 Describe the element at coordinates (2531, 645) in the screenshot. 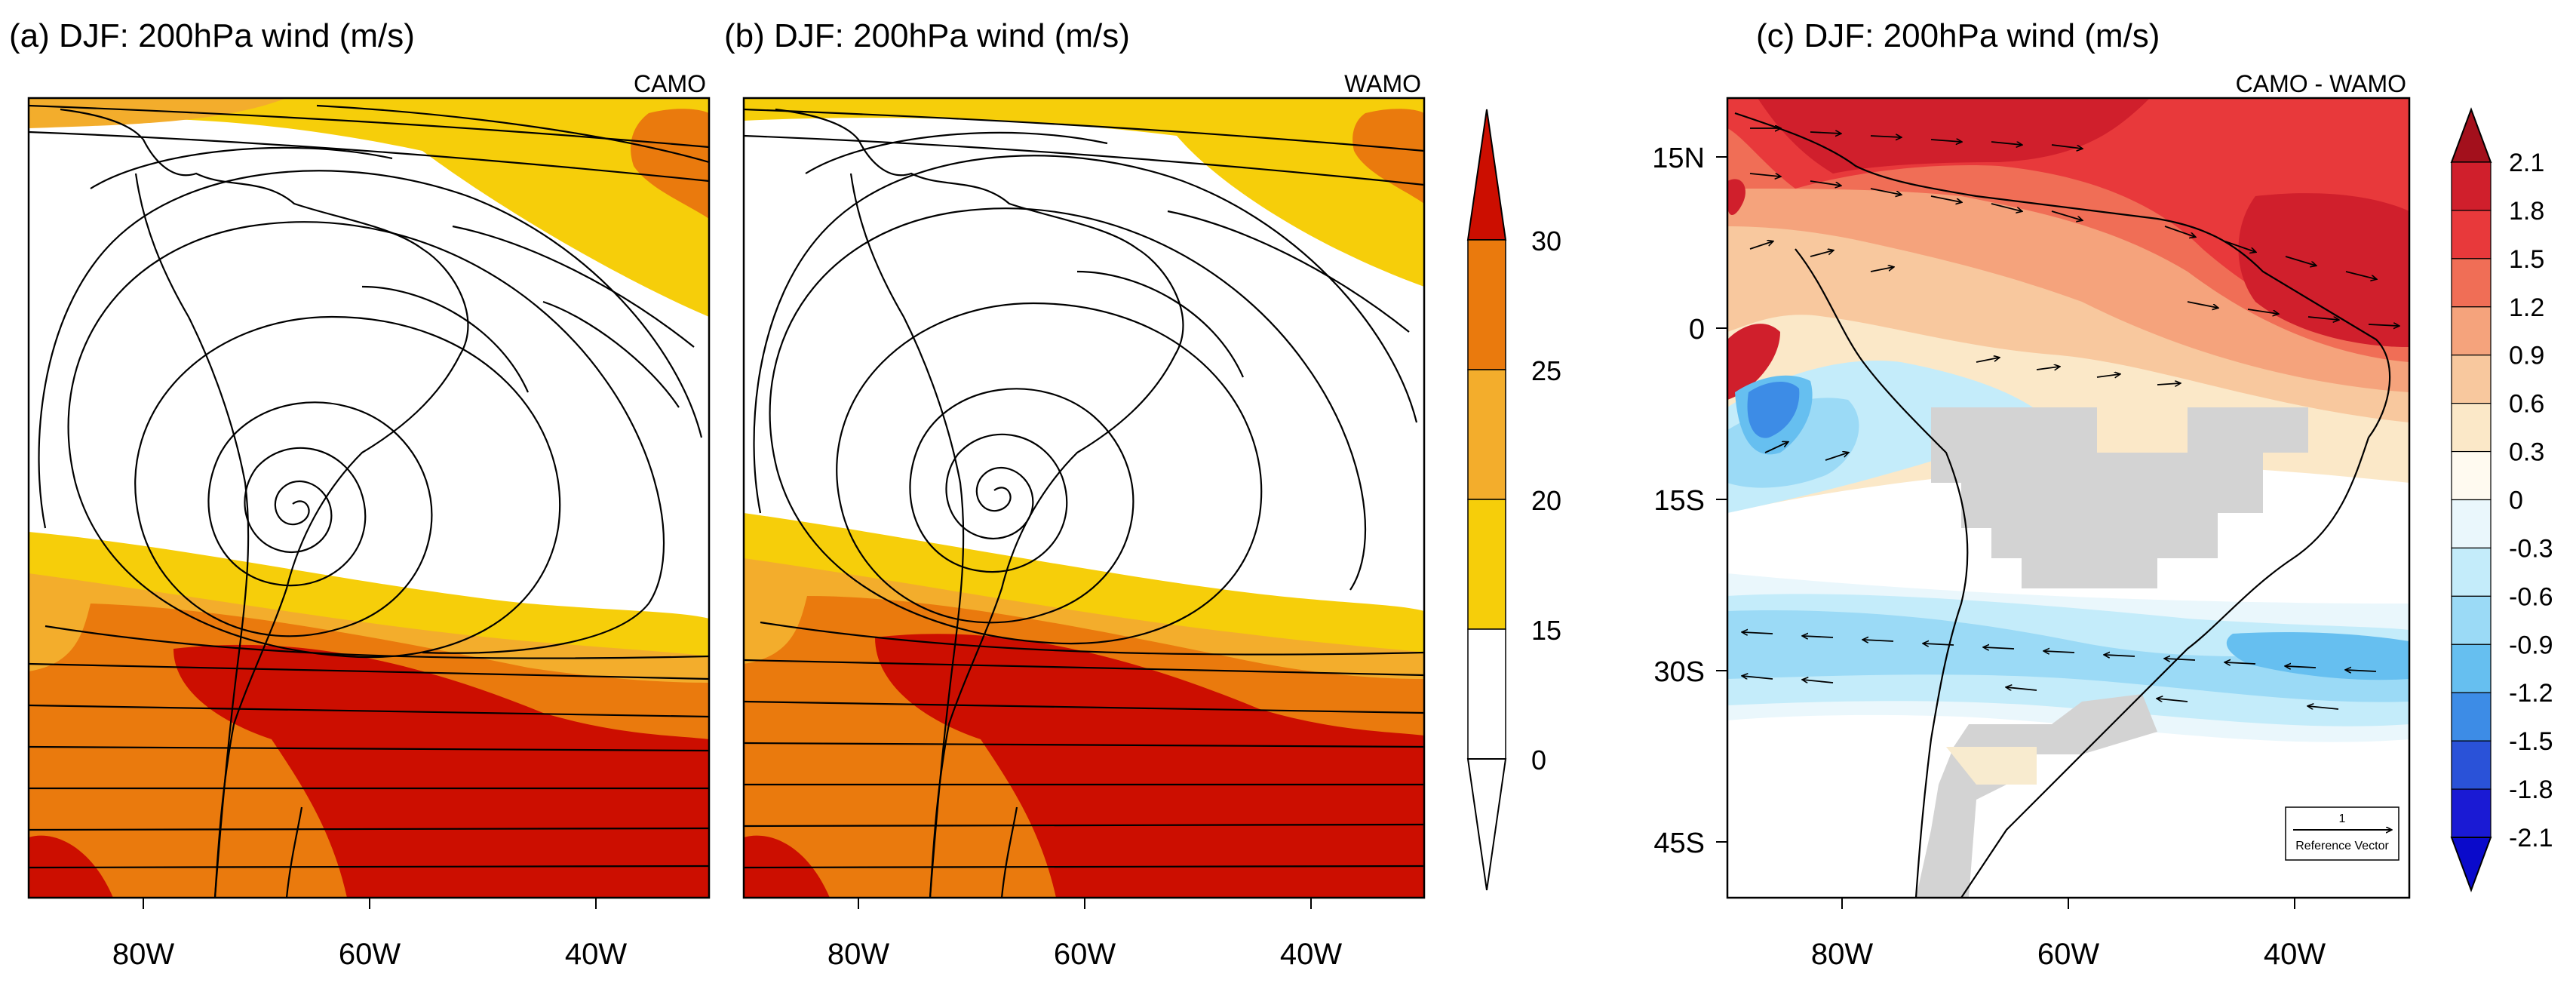

I see `colorbar-c-label: -0.9` at that location.